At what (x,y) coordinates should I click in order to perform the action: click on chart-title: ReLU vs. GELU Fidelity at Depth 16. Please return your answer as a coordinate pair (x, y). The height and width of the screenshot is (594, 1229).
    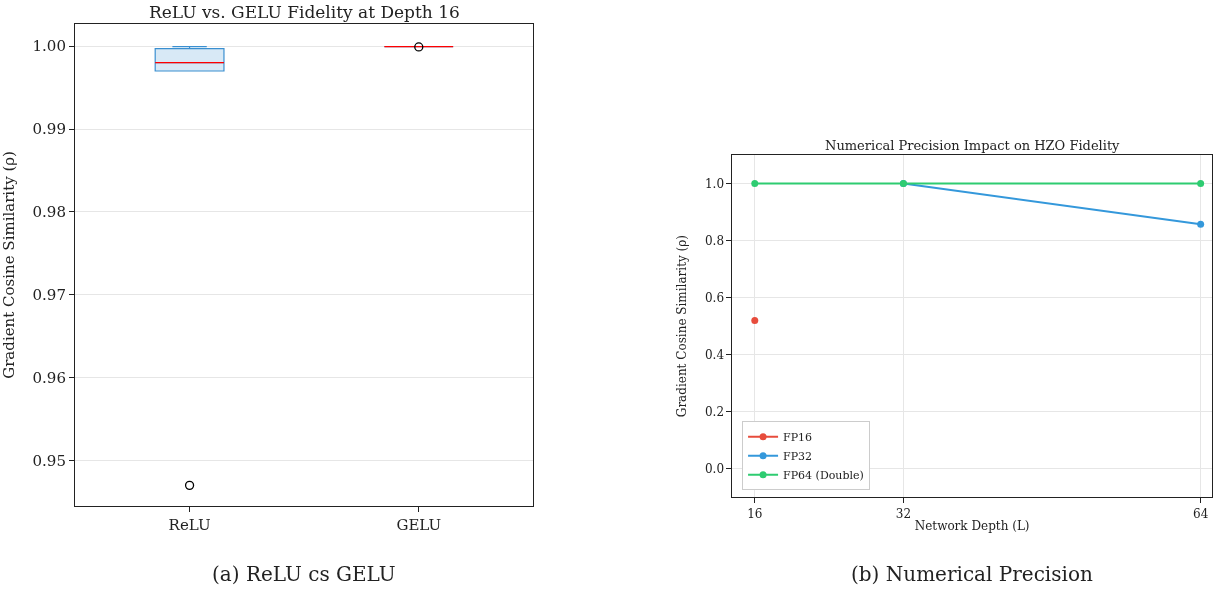
    Looking at the image, I should click on (304, 12).